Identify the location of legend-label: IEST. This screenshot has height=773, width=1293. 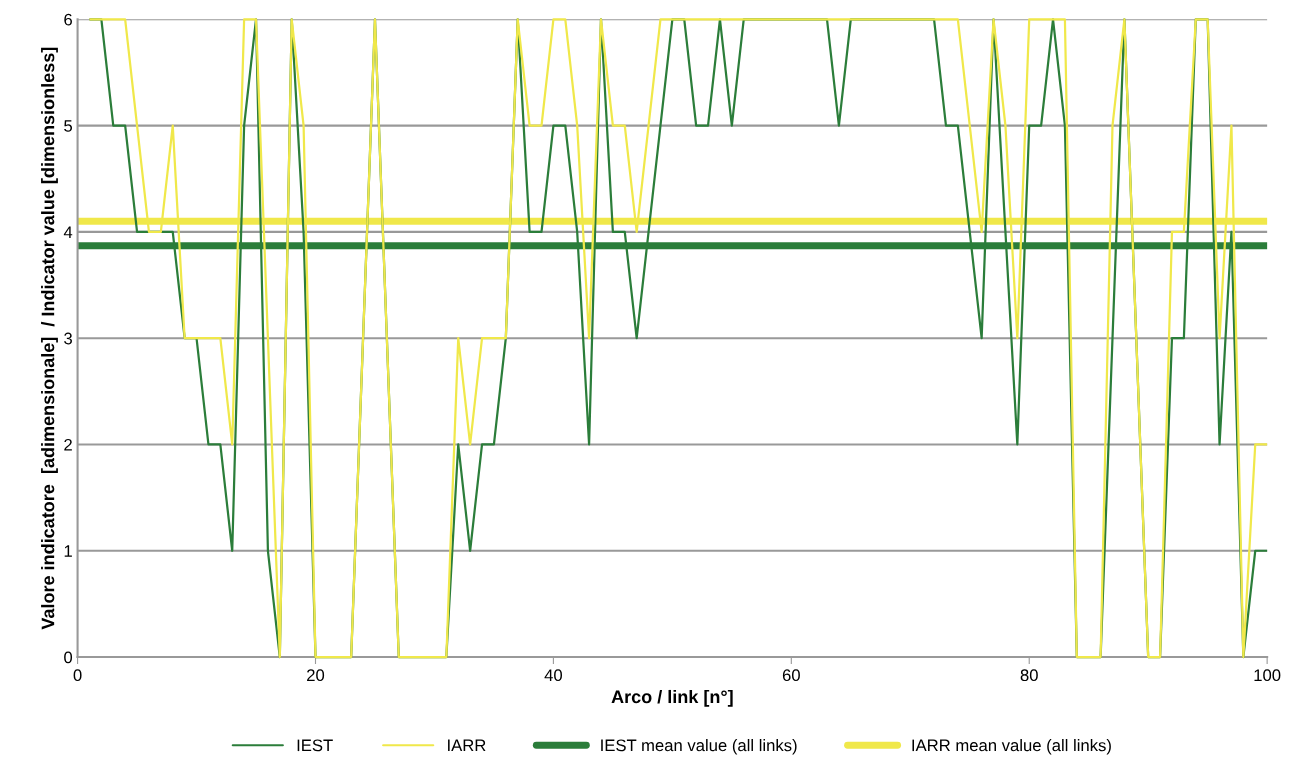
(315, 745).